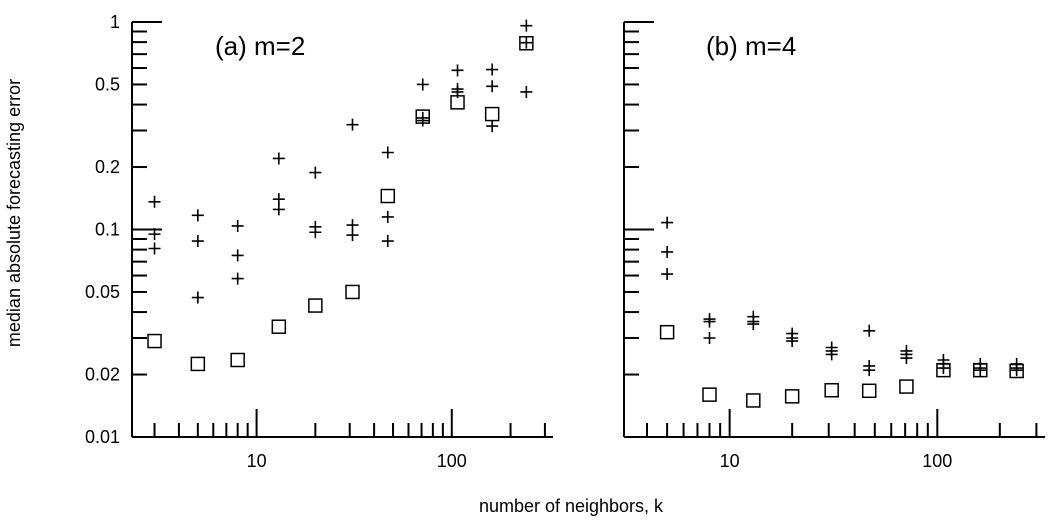 The height and width of the screenshot is (523, 1061). What do you see at coordinates (102, 292) in the screenshot?
I see `y-tick-label: 0.05` at bounding box center [102, 292].